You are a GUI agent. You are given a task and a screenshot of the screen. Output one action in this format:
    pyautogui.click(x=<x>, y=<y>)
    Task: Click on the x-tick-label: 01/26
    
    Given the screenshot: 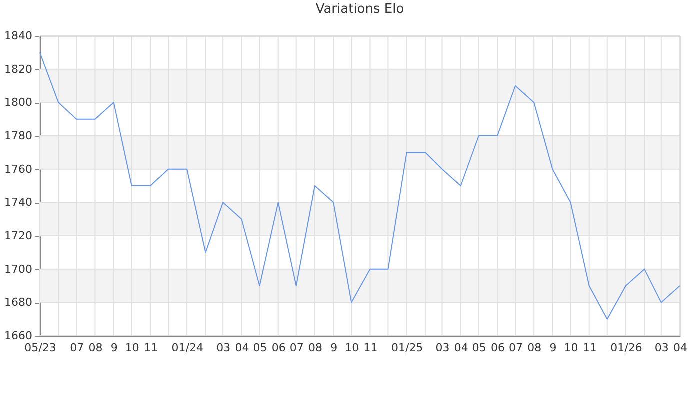 What is the action you would take?
    pyautogui.click(x=626, y=348)
    